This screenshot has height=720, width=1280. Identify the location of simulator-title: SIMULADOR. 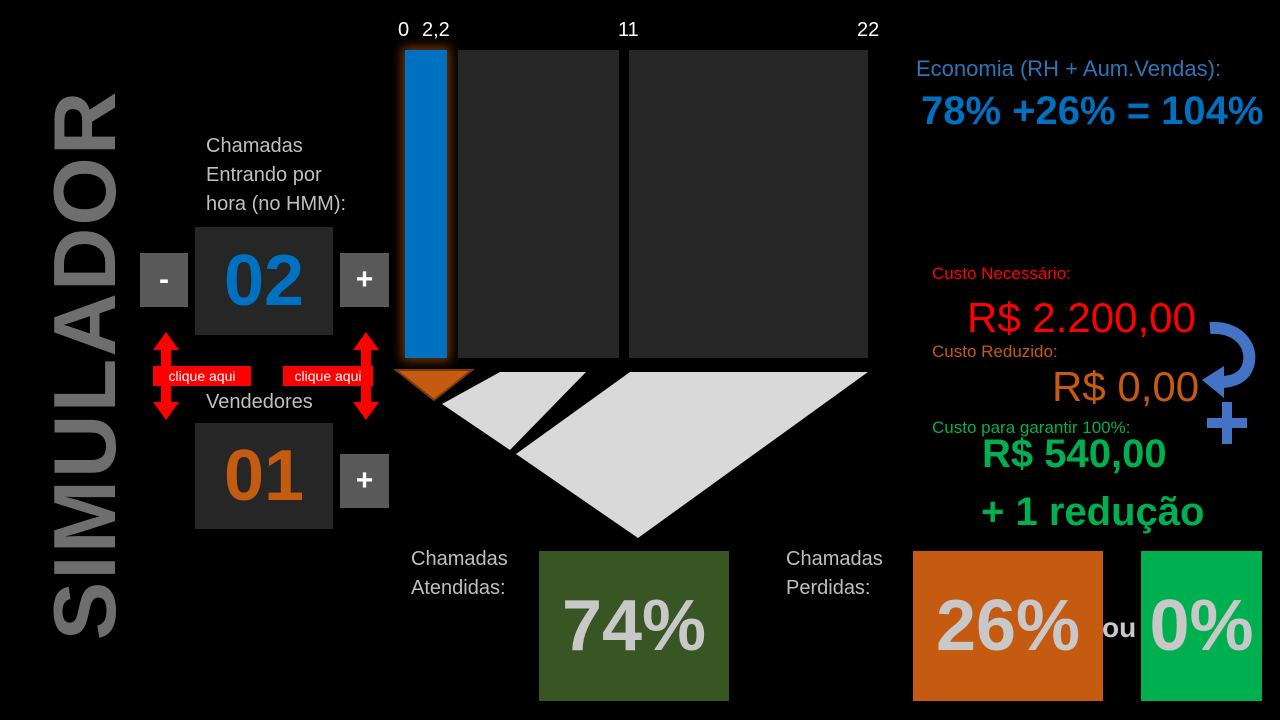
(85, 365).